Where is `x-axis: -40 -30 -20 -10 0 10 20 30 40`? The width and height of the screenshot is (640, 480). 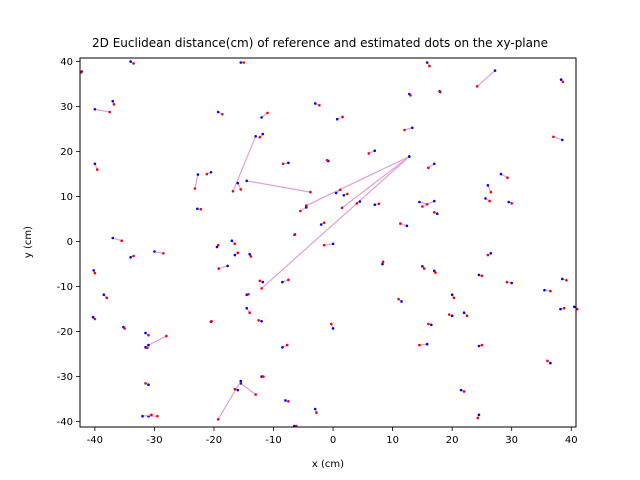 x-axis: -40 -30 -20 -10 0 10 20 30 40 is located at coordinates (332, 436).